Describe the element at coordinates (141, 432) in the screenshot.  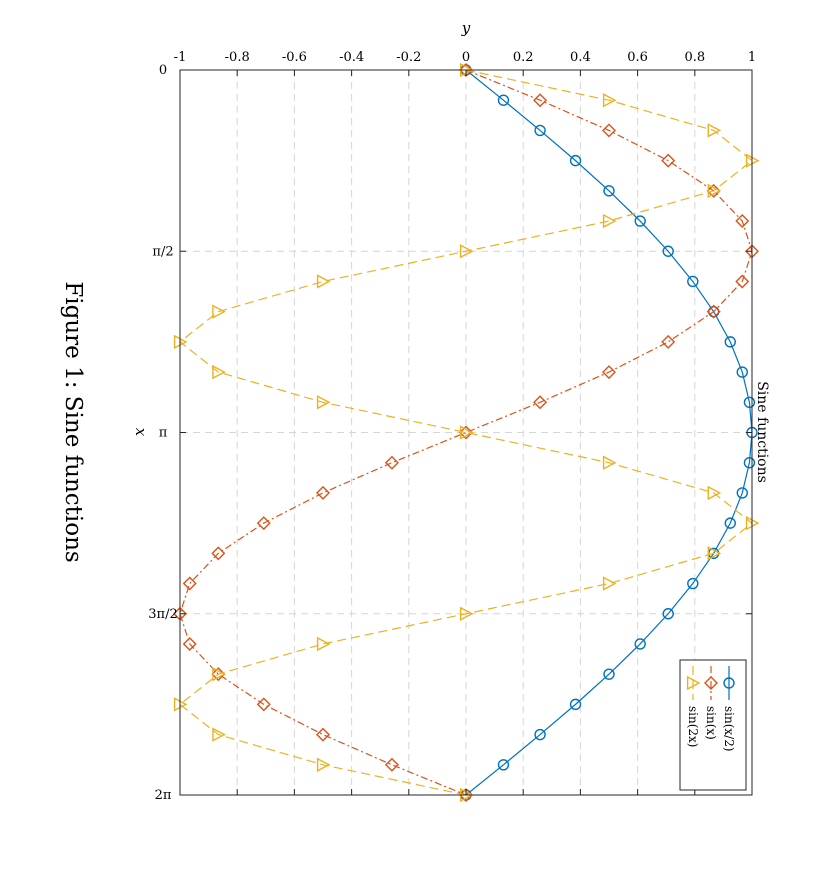
I see `x-axis-label: x` at that location.